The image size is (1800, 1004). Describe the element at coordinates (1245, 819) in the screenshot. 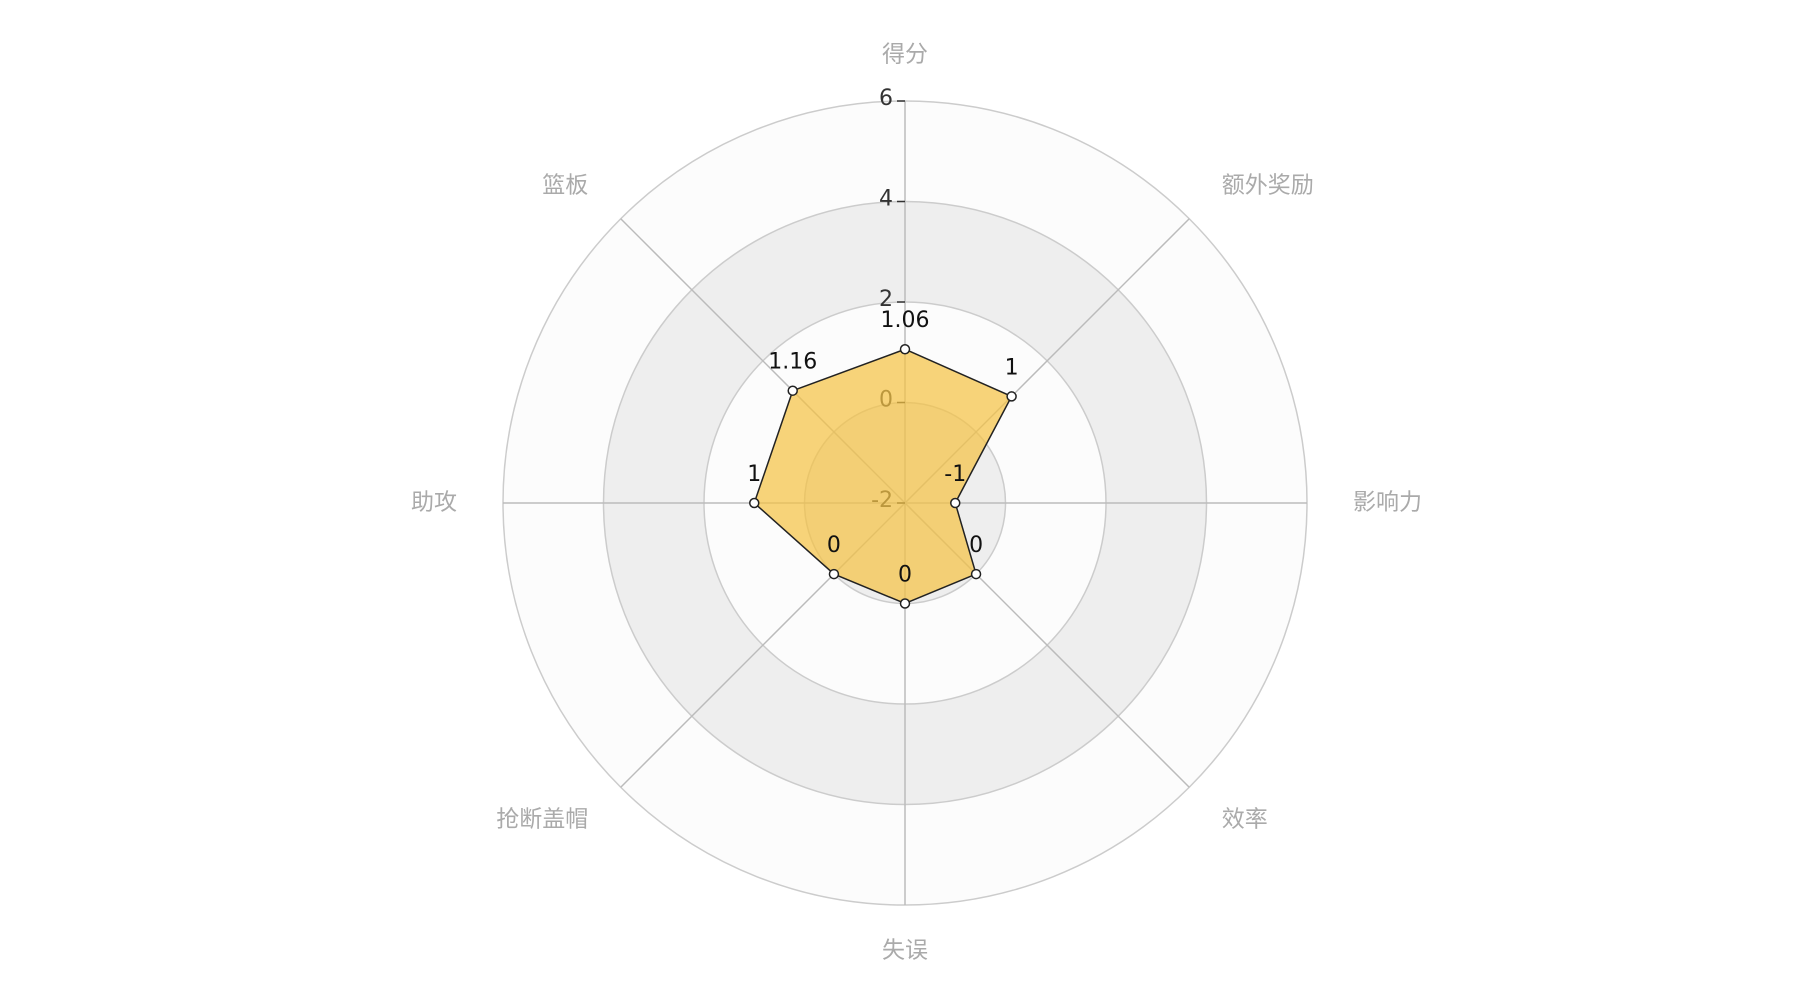

I see `indicator-label: 效率` at that location.